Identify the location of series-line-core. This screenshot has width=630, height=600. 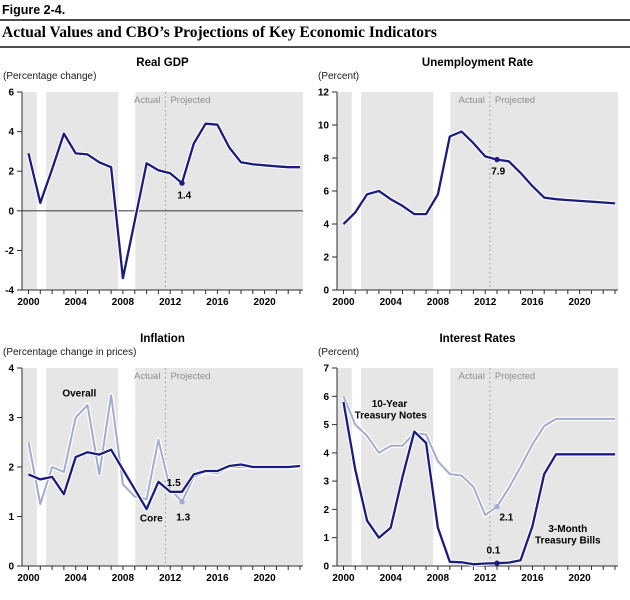
(164, 479).